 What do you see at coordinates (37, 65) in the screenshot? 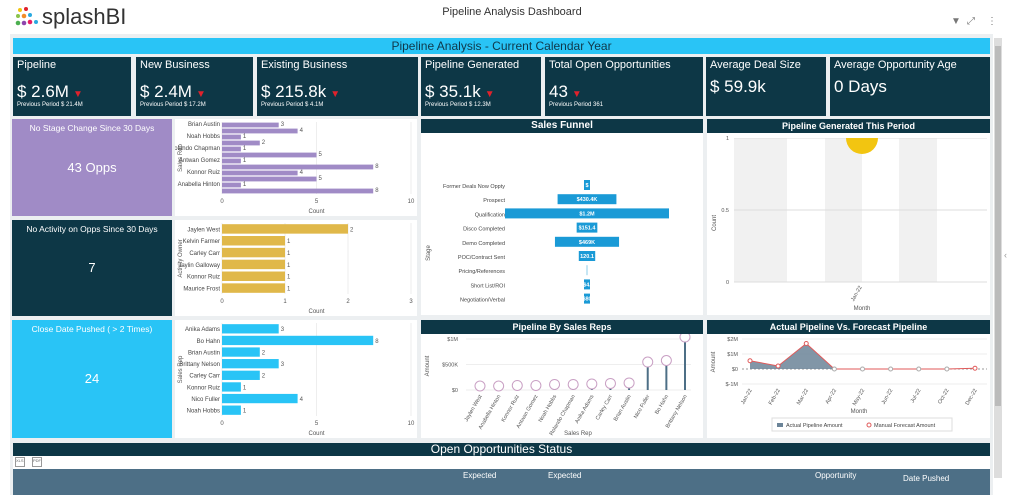
I see `kpi-title: Pipeline` at bounding box center [37, 65].